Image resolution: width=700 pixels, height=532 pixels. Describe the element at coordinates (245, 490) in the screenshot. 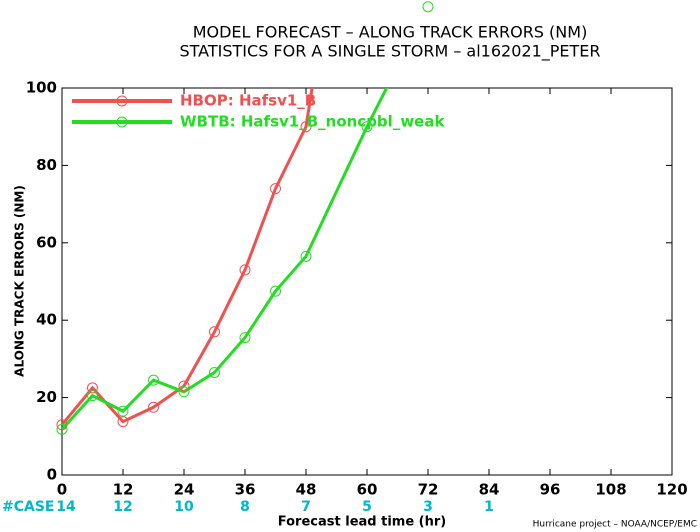

I see `x-tick-label: 36` at that location.